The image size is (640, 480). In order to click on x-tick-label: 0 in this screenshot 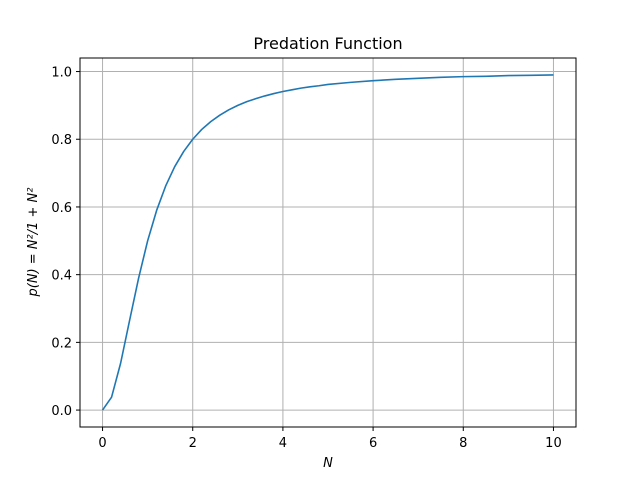, I will do `click(102, 443)`.